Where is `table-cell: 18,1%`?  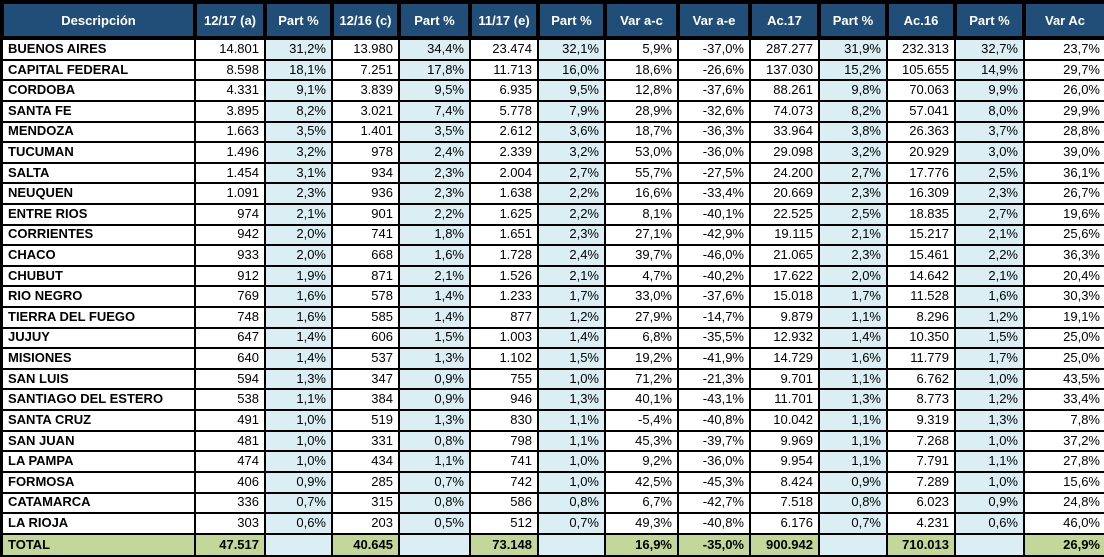 table-cell: 18,1% is located at coordinates (298, 70).